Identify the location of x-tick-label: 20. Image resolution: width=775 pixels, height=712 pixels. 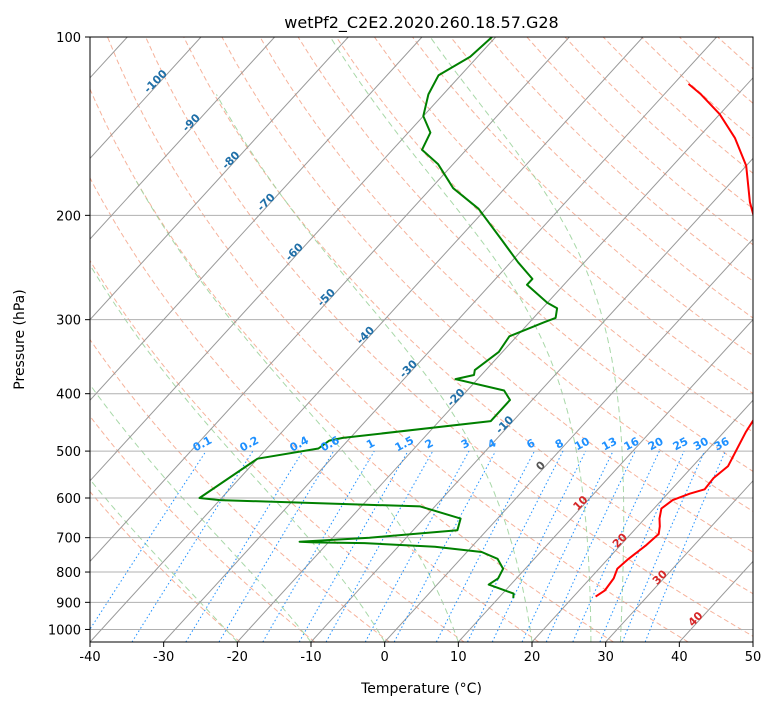
(532, 657).